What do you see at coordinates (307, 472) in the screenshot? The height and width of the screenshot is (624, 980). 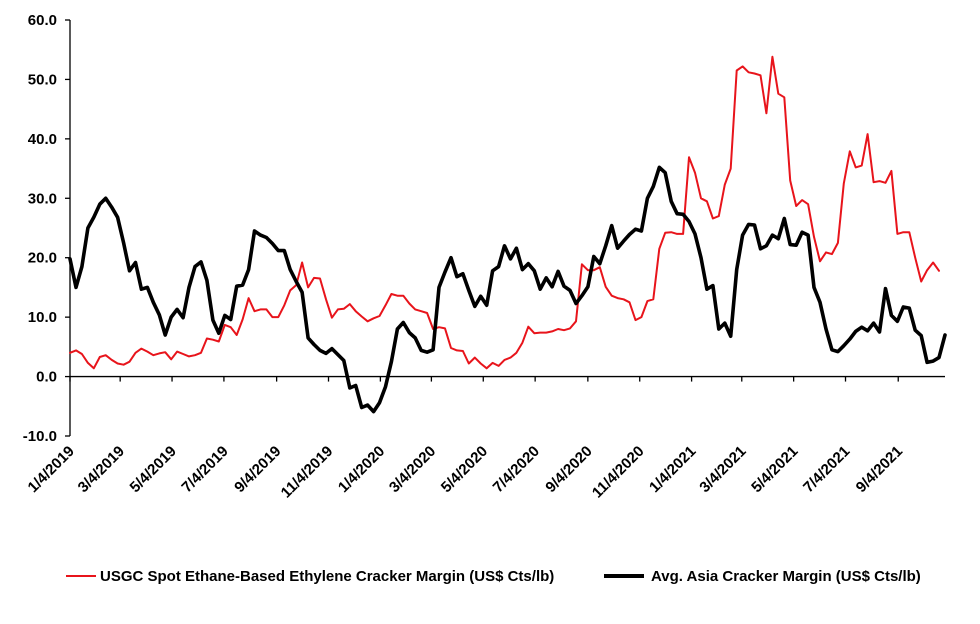 I see `x-tick-label: 11/4/2019` at bounding box center [307, 472].